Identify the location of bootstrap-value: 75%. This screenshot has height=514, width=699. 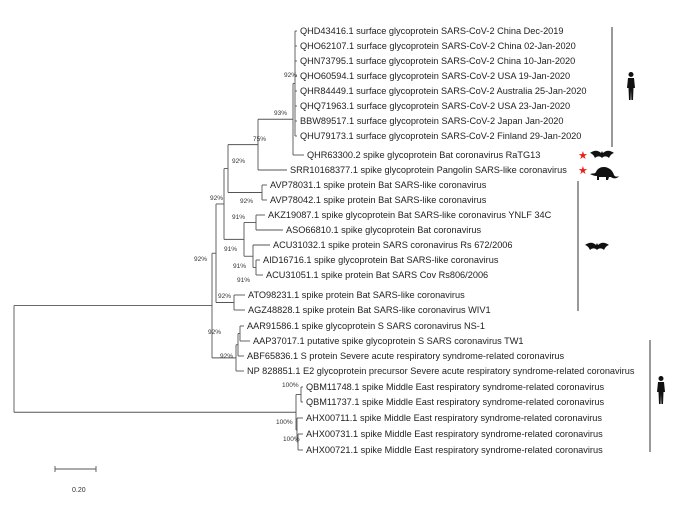
(259, 139).